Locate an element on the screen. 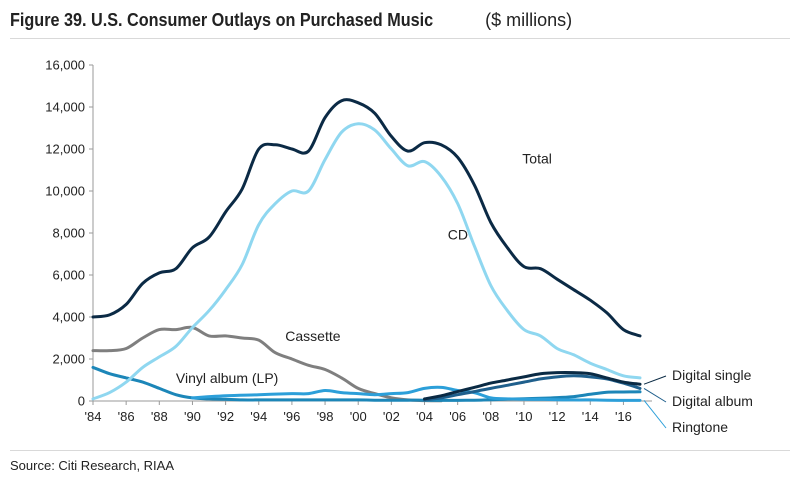  x-tick-label: '06 is located at coordinates (457, 416).